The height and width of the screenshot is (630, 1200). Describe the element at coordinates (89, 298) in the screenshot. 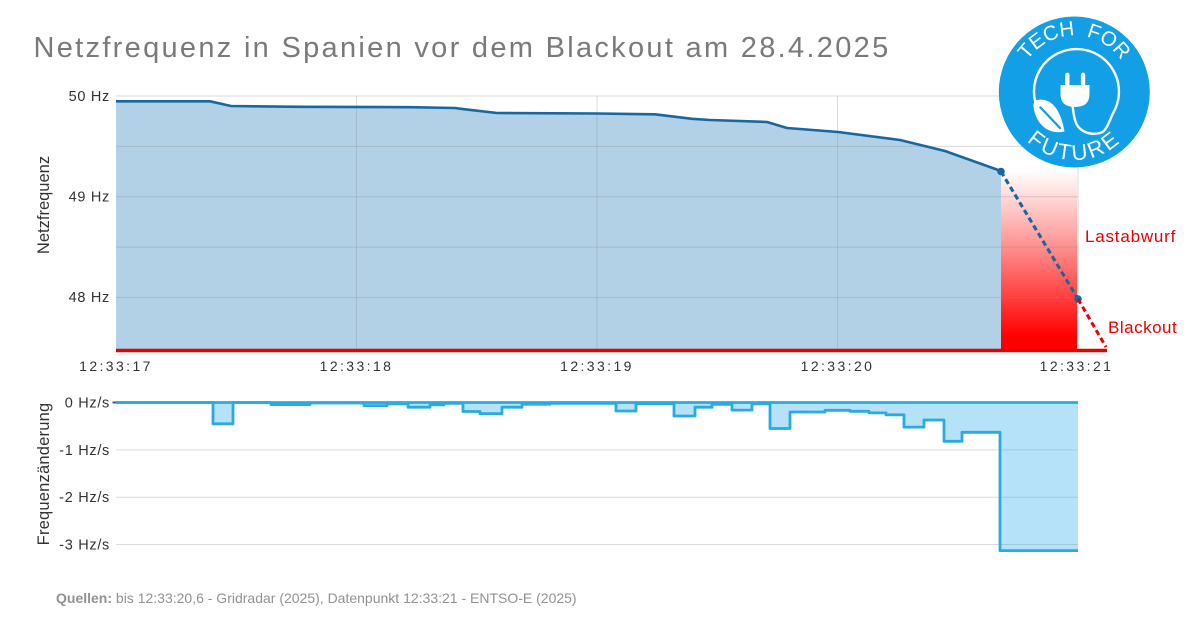

I see `svg-text: 48 Hz` at that location.